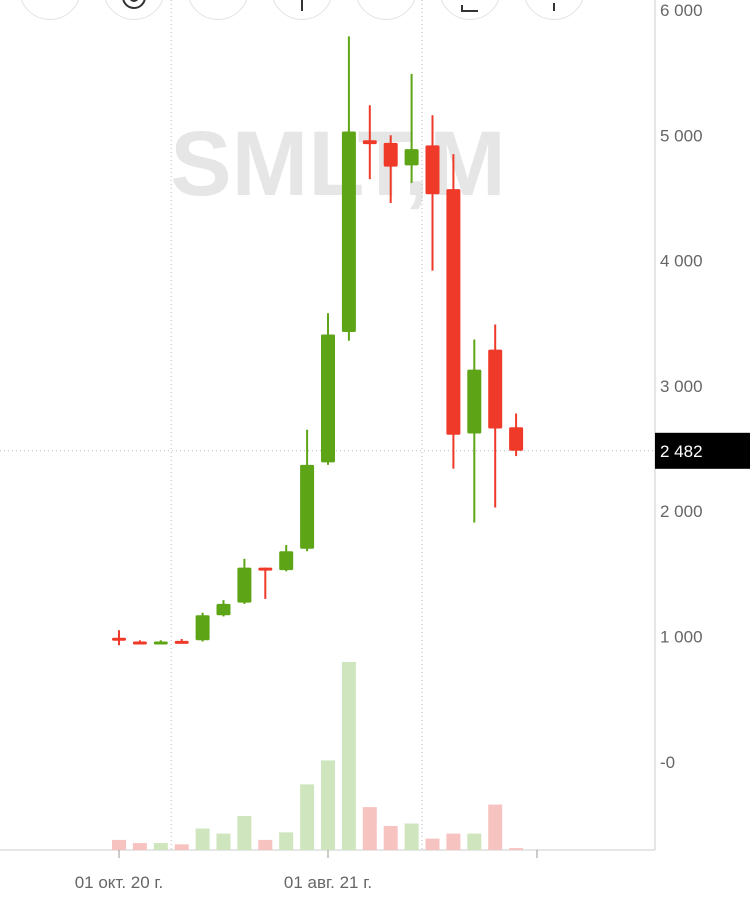 The image size is (750, 908). Describe the element at coordinates (681, 451) in the screenshot. I see `last-price-label: 2 482` at that location.